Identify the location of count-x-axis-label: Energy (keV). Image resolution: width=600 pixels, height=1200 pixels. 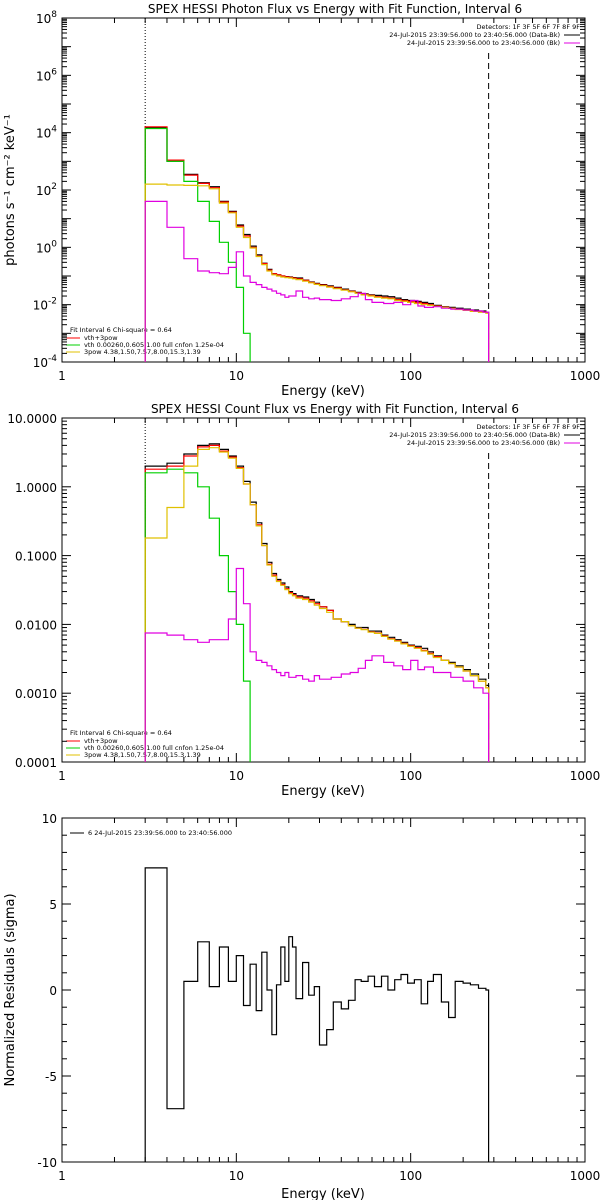
(323, 791).